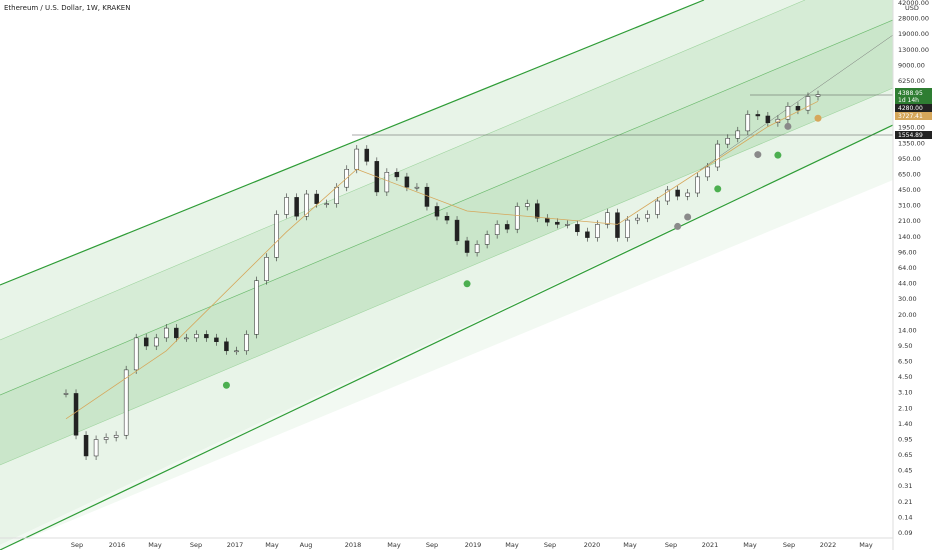 This screenshot has height=550, width=932. I want to click on y-tick-label: 0.65, so click(905, 455).